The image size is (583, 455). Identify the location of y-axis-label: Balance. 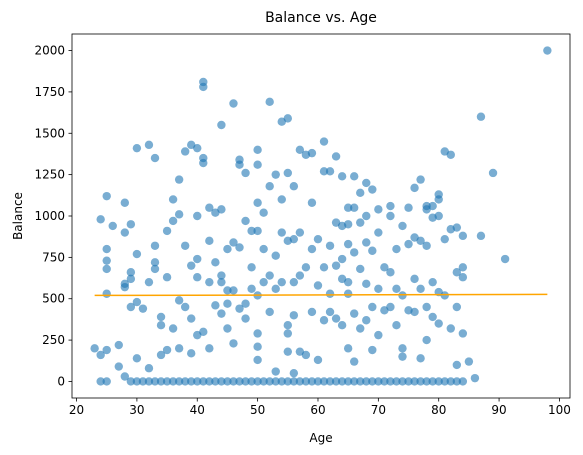
(18, 216).